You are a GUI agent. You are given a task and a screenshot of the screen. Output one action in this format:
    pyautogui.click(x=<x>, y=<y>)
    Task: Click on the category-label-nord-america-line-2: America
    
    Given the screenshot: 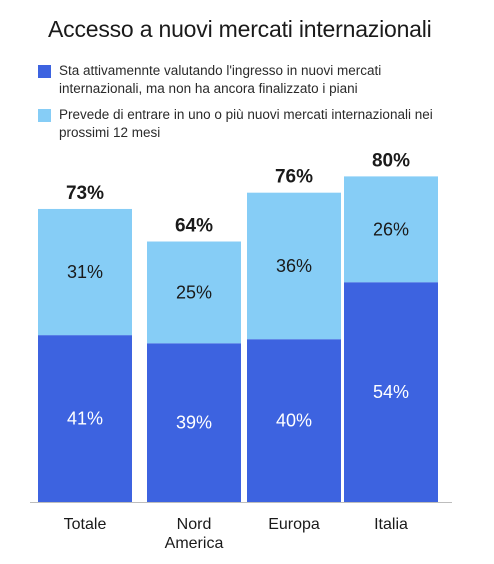 What is the action you would take?
    pyautogui.click(x=194, y=543)
    